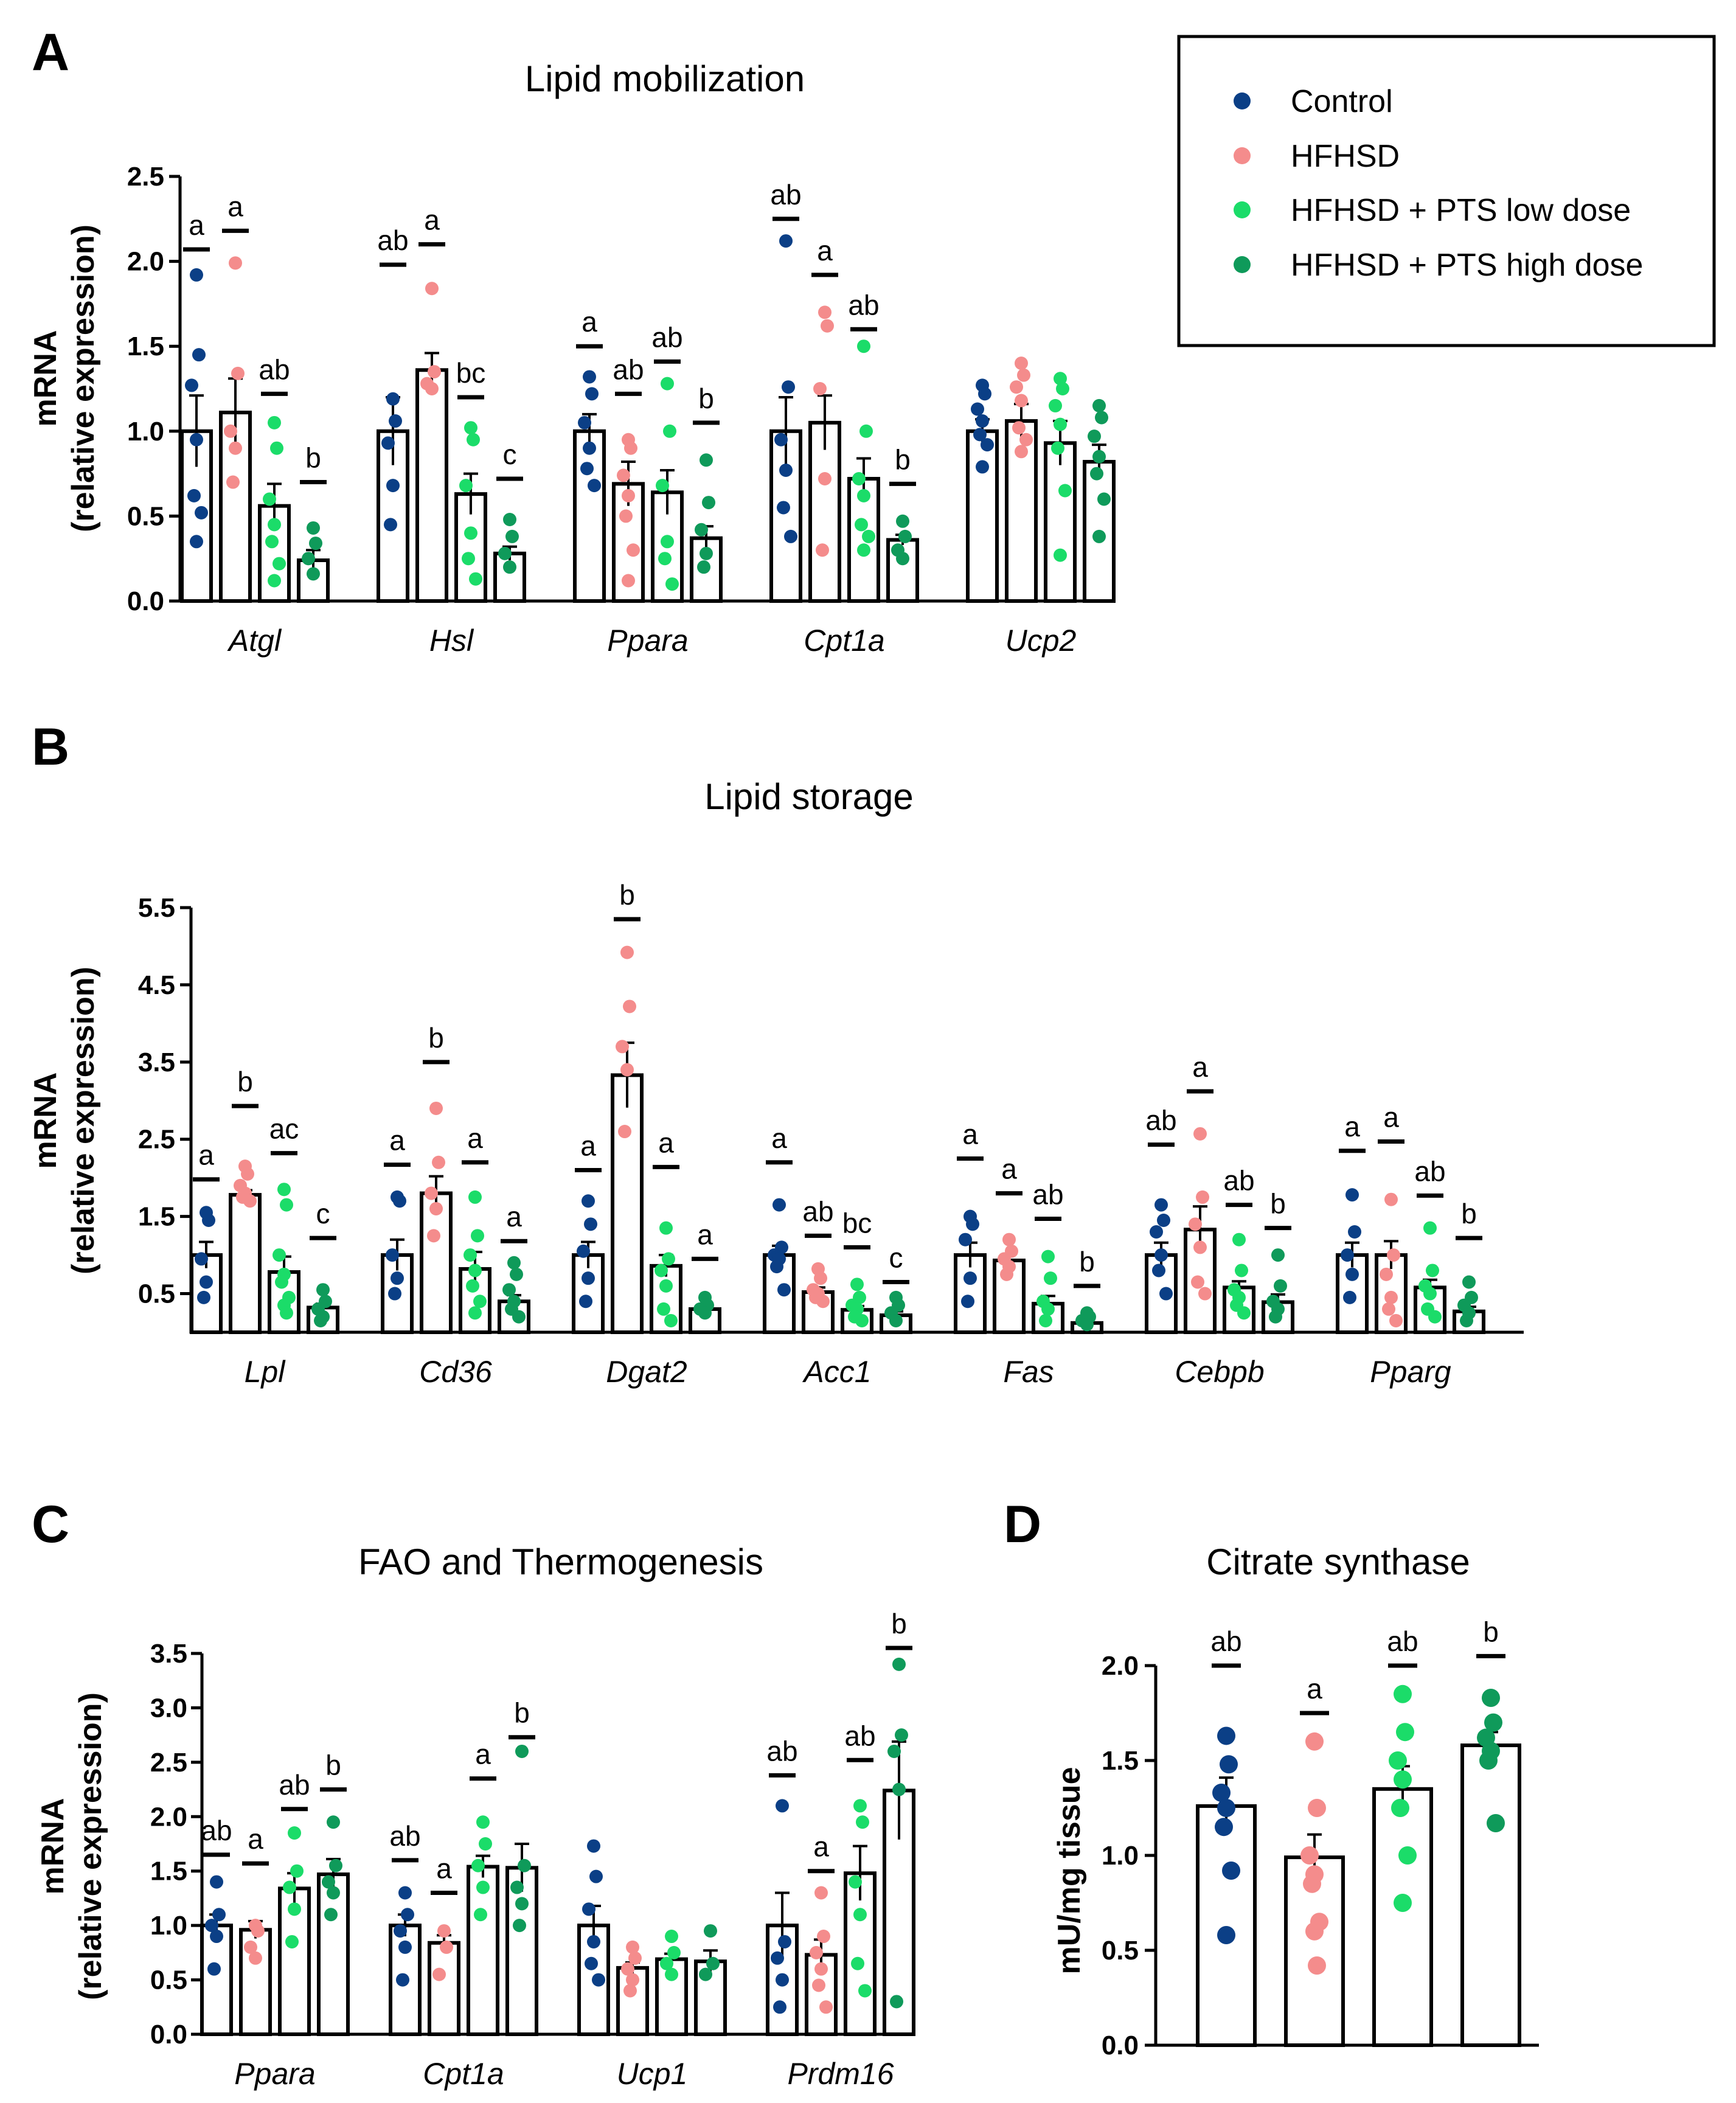  What do you see at coordinates (90, 1846) in the screenshot?
I see `panel-c-ylabel-line2: (relative expression)` at bounding box center [90, 1846].